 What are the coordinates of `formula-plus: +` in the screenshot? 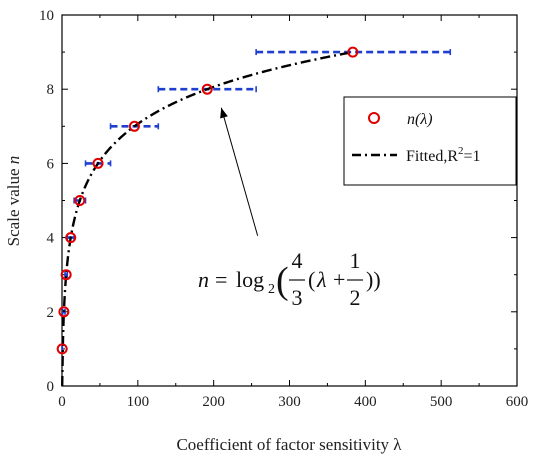 It's located at (339, 279).